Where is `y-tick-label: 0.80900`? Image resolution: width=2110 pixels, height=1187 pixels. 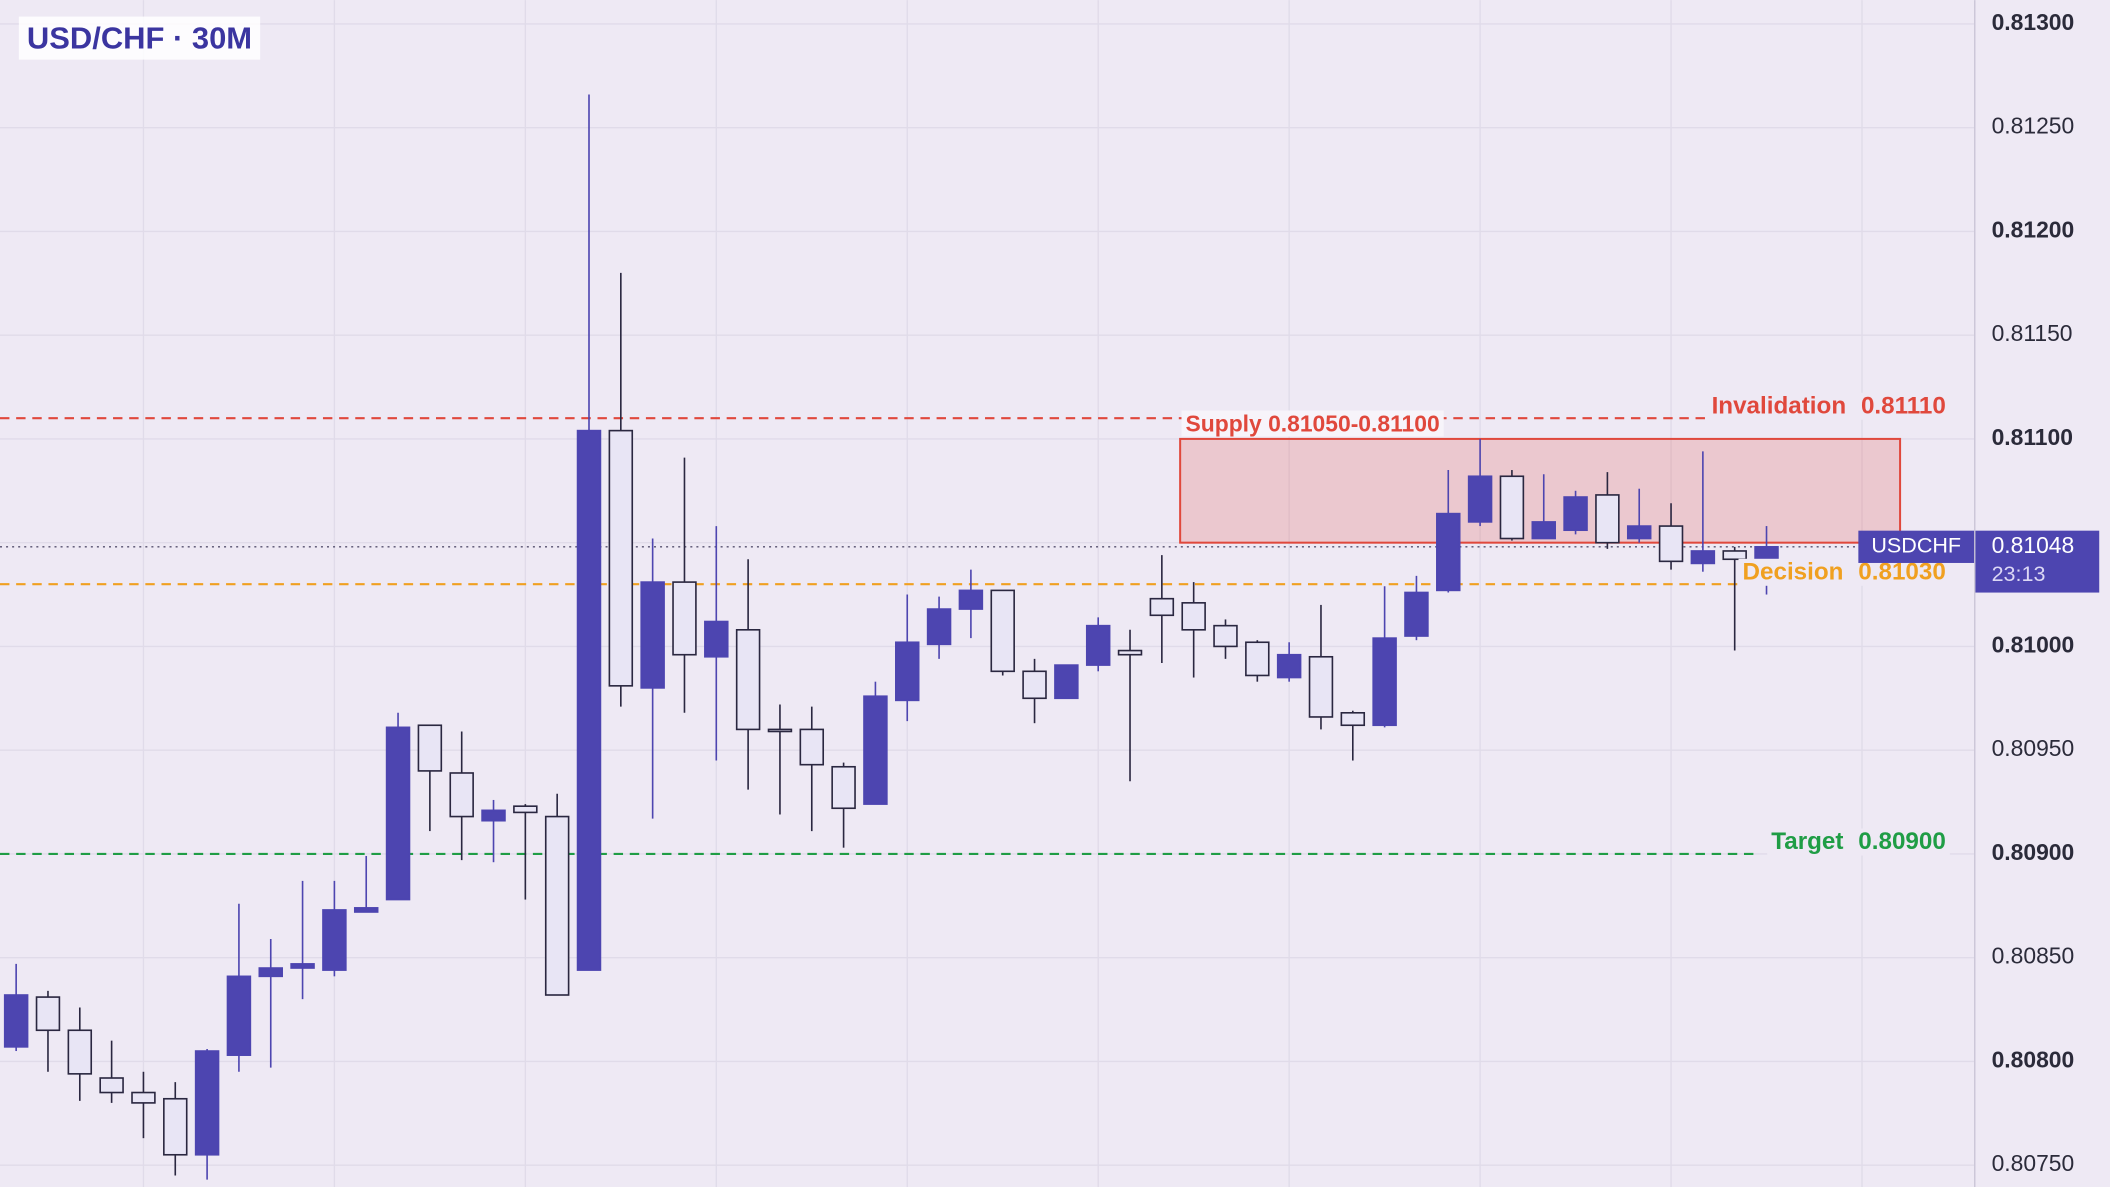 y-tick-label: 0.80900 is located at coordinates (2033, 852).